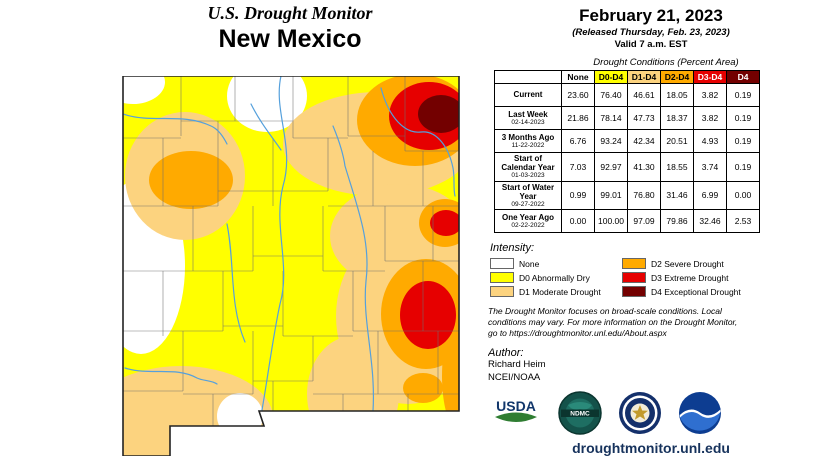 The height and width of the screenshot is (461, 820). What do you see at coordinates (666, 62) in the screenshot?
I see `table-caption: Drought Conditions (Percent Area)` at bounding box center [666, 62].